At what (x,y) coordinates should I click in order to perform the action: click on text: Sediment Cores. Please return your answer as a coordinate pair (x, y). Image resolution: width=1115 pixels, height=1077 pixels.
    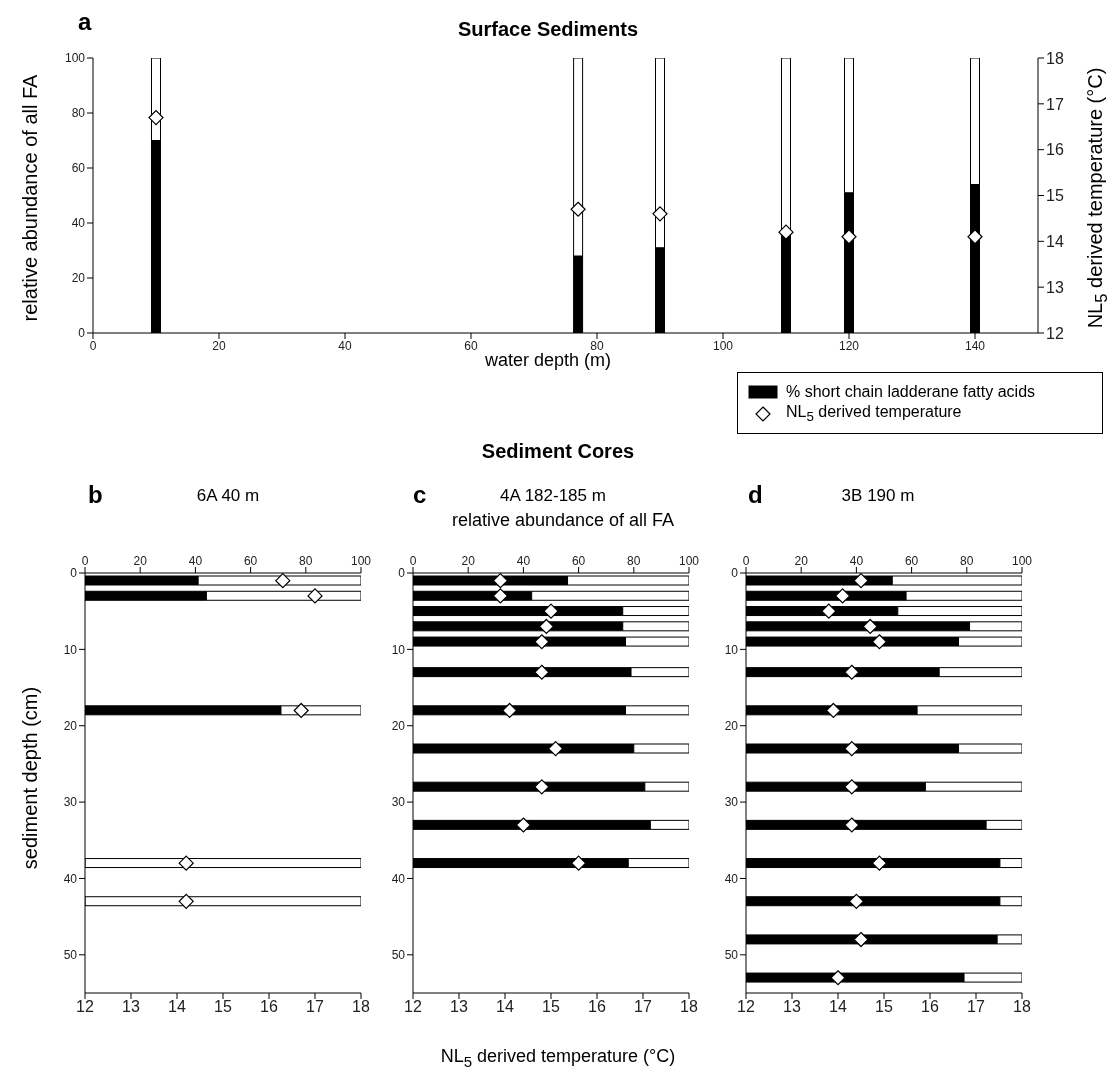
    Looking at the image, I should click on (558, 451).